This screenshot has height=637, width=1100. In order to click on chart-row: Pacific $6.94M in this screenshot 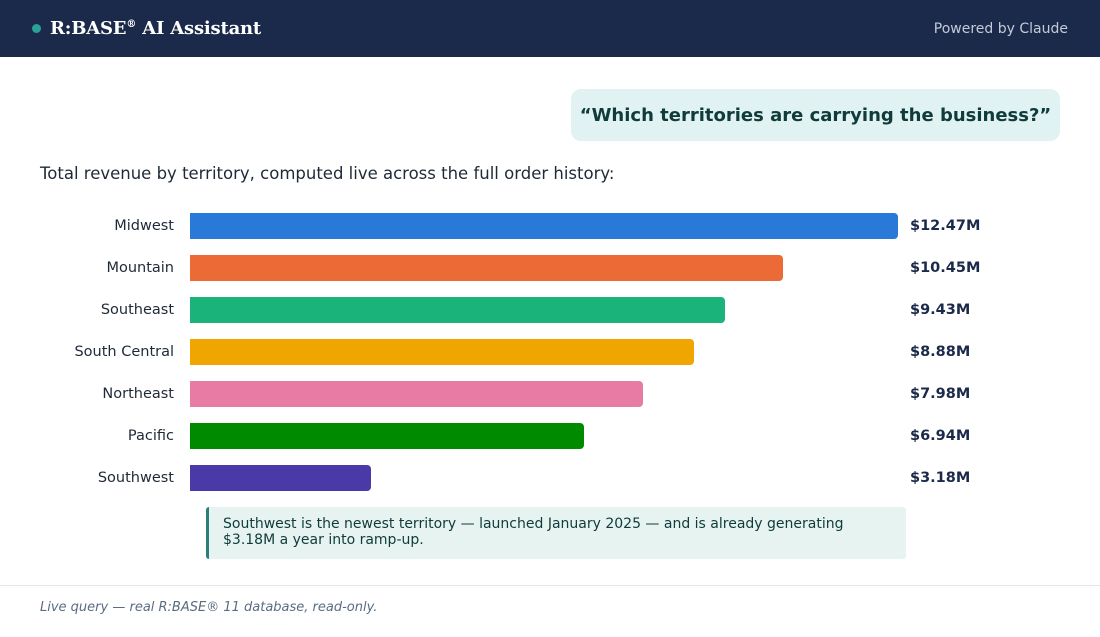, I will do `click(550, 436)`.